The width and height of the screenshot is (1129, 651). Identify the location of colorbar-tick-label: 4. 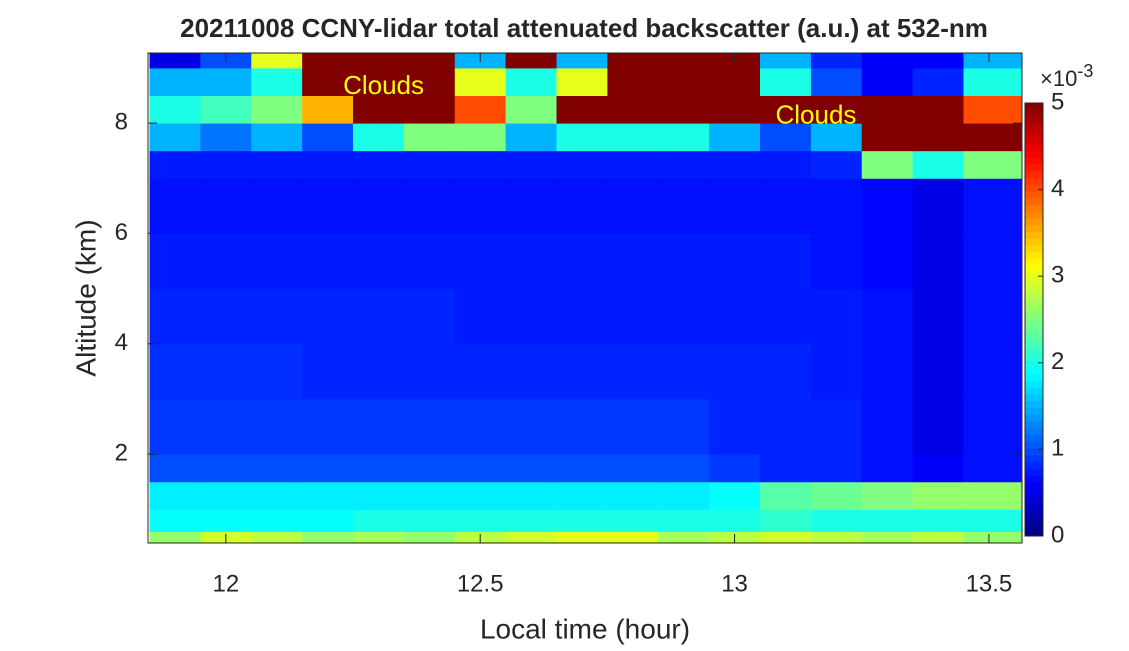
(1057, 188).